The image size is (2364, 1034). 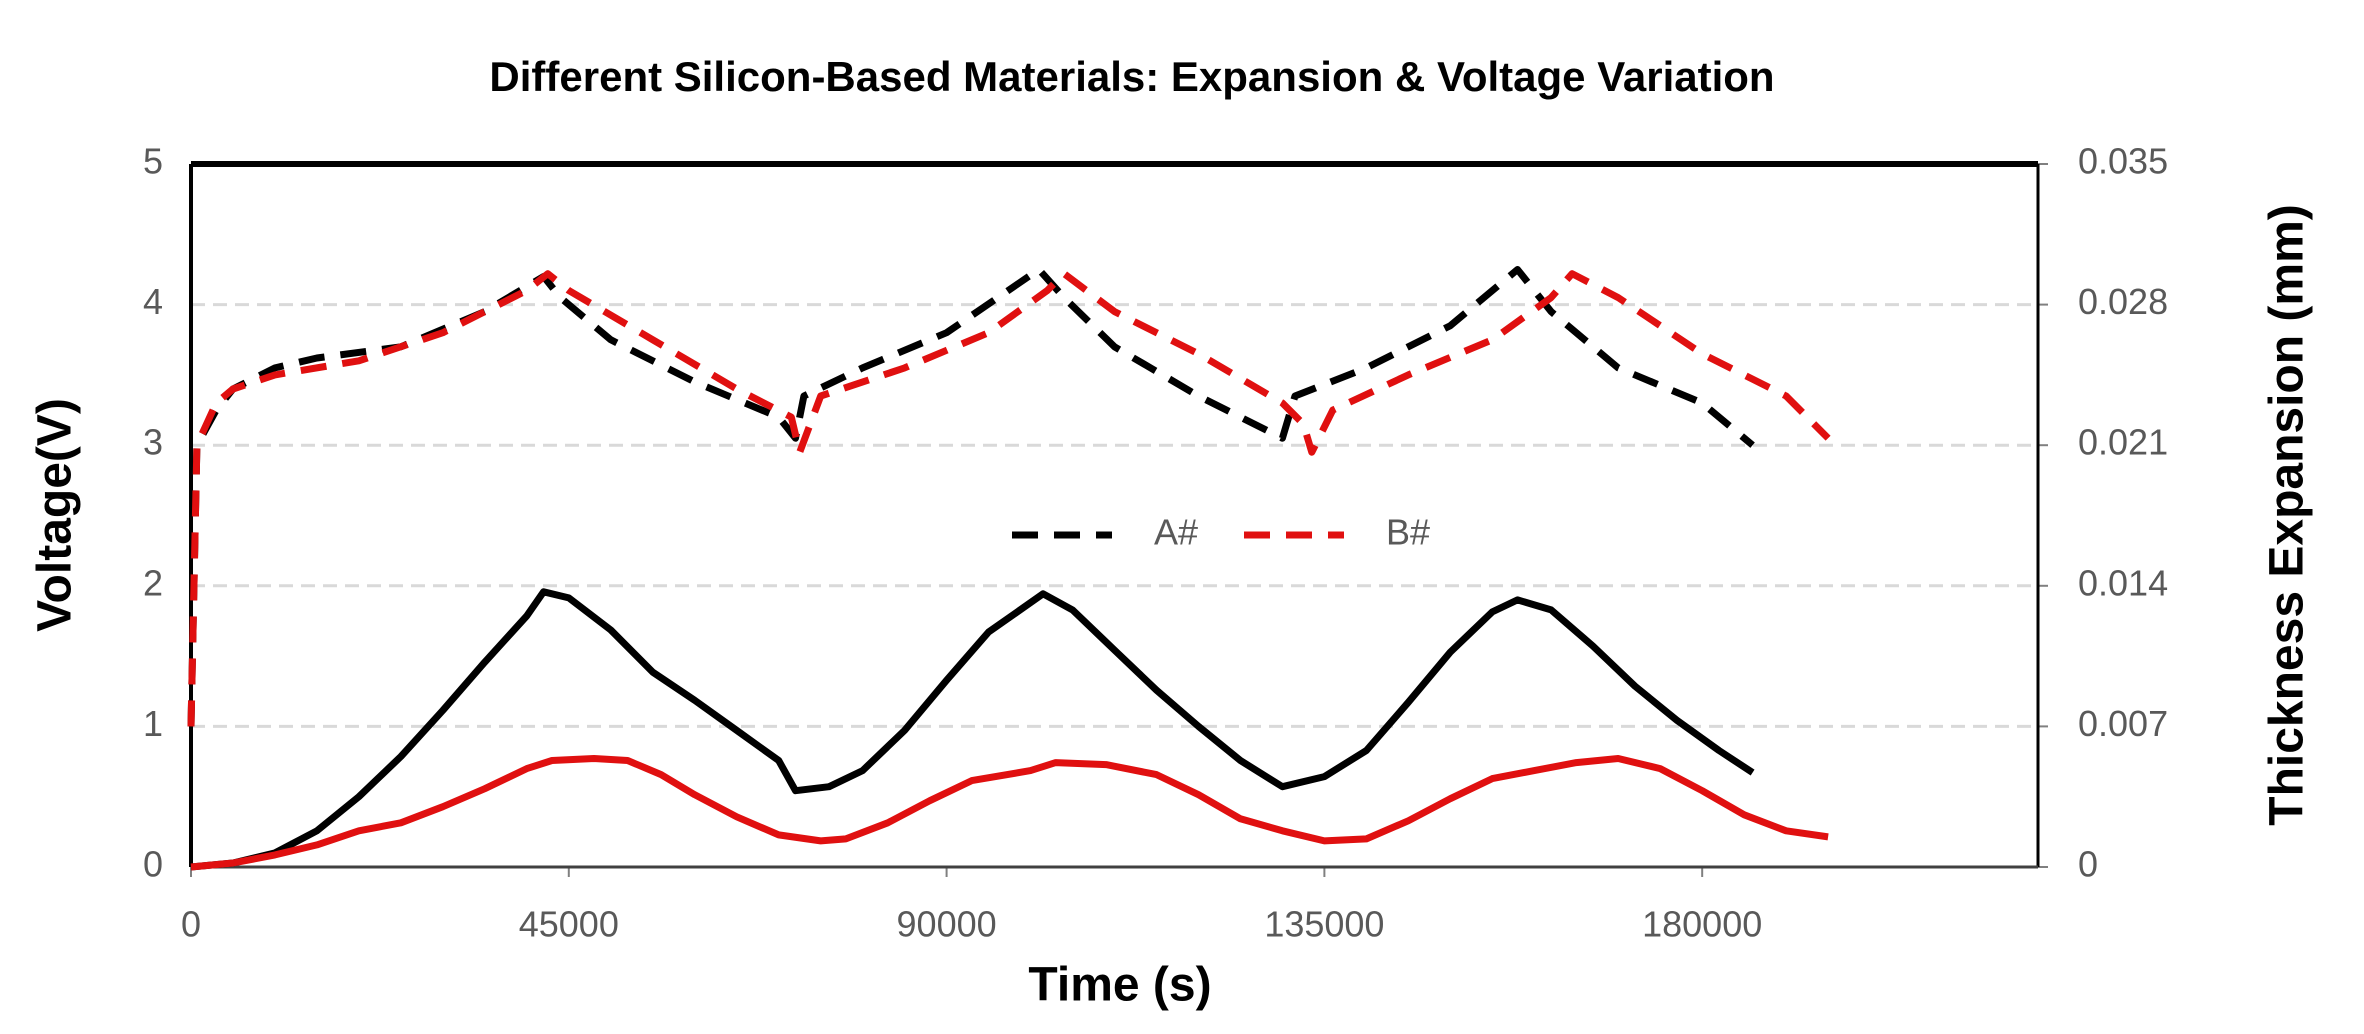 I want to click on x-tick-label: 135000, so click(x=1324, y=924).